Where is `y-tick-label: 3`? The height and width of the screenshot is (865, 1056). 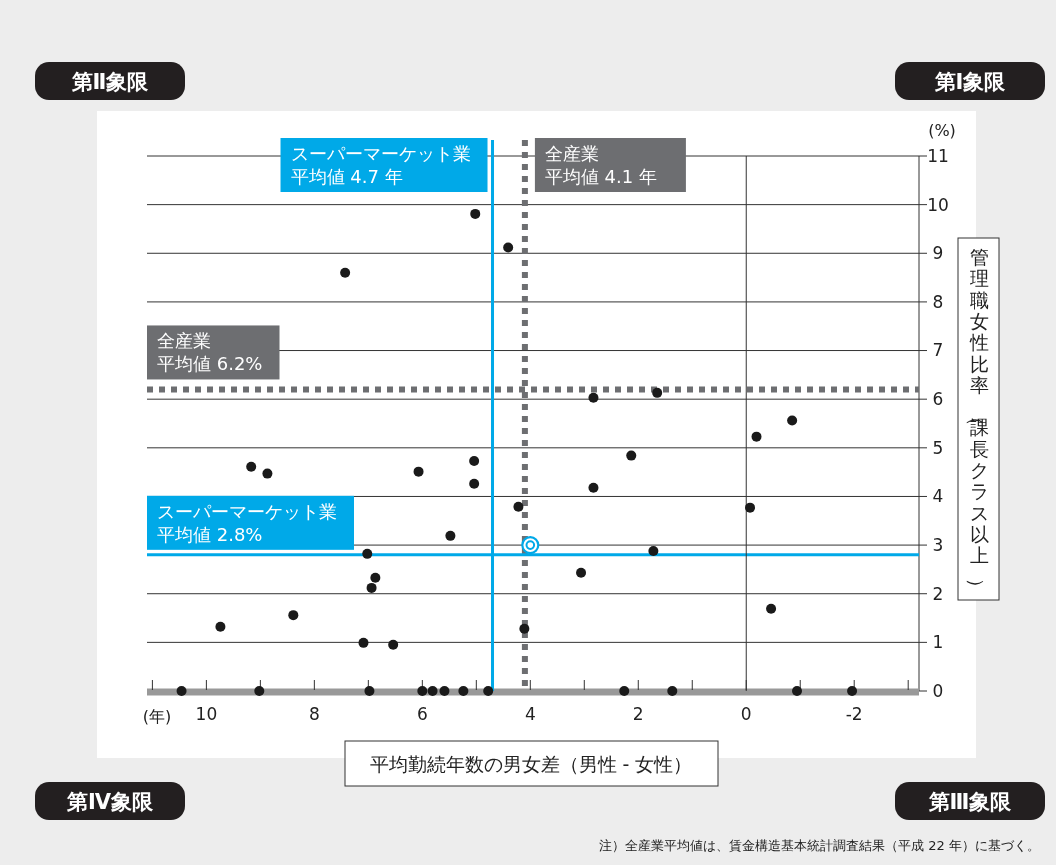 y-tick-label: 3 is located at coordinates (938, 545).